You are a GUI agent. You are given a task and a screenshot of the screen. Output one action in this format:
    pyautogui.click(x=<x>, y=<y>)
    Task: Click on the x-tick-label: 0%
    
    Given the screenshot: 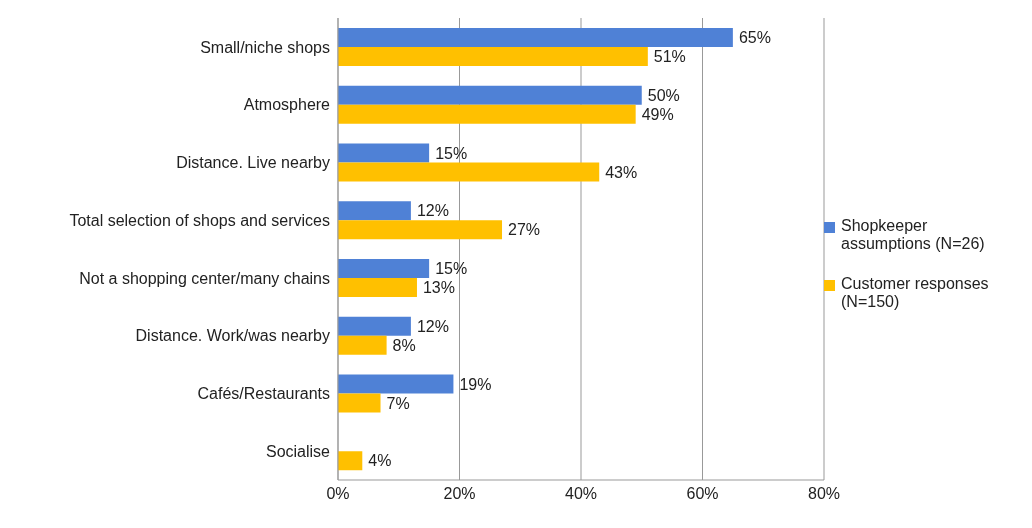 What is the action you would take?
    pyautogui.click(x=338, y=494)
    